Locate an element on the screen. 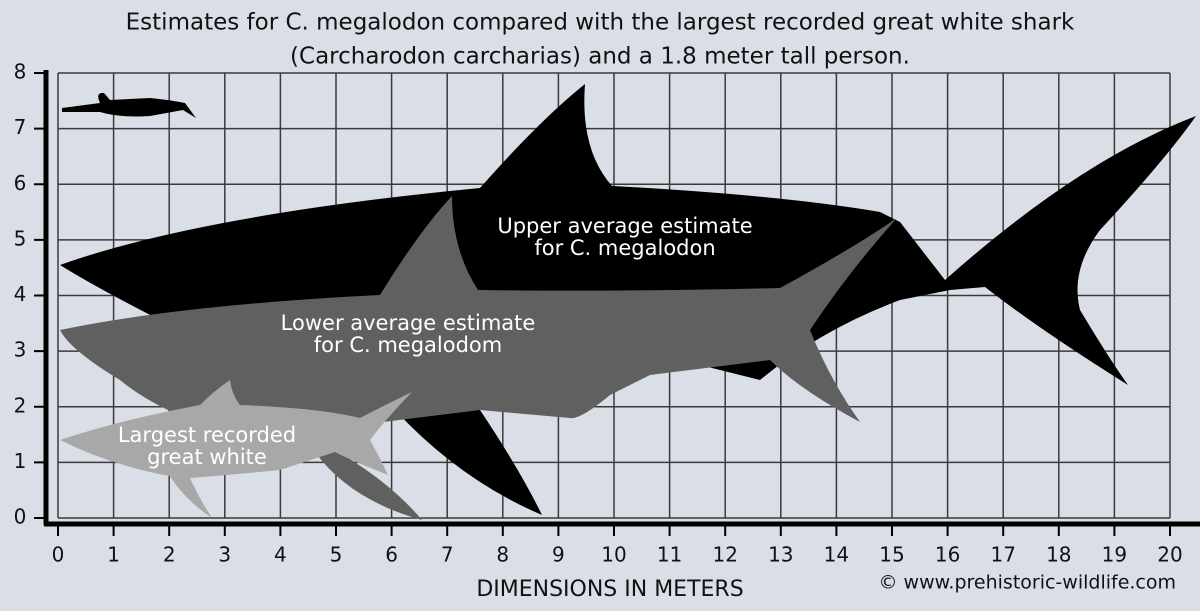  y-tick-label: 8 is located at coordinates (20, 72).